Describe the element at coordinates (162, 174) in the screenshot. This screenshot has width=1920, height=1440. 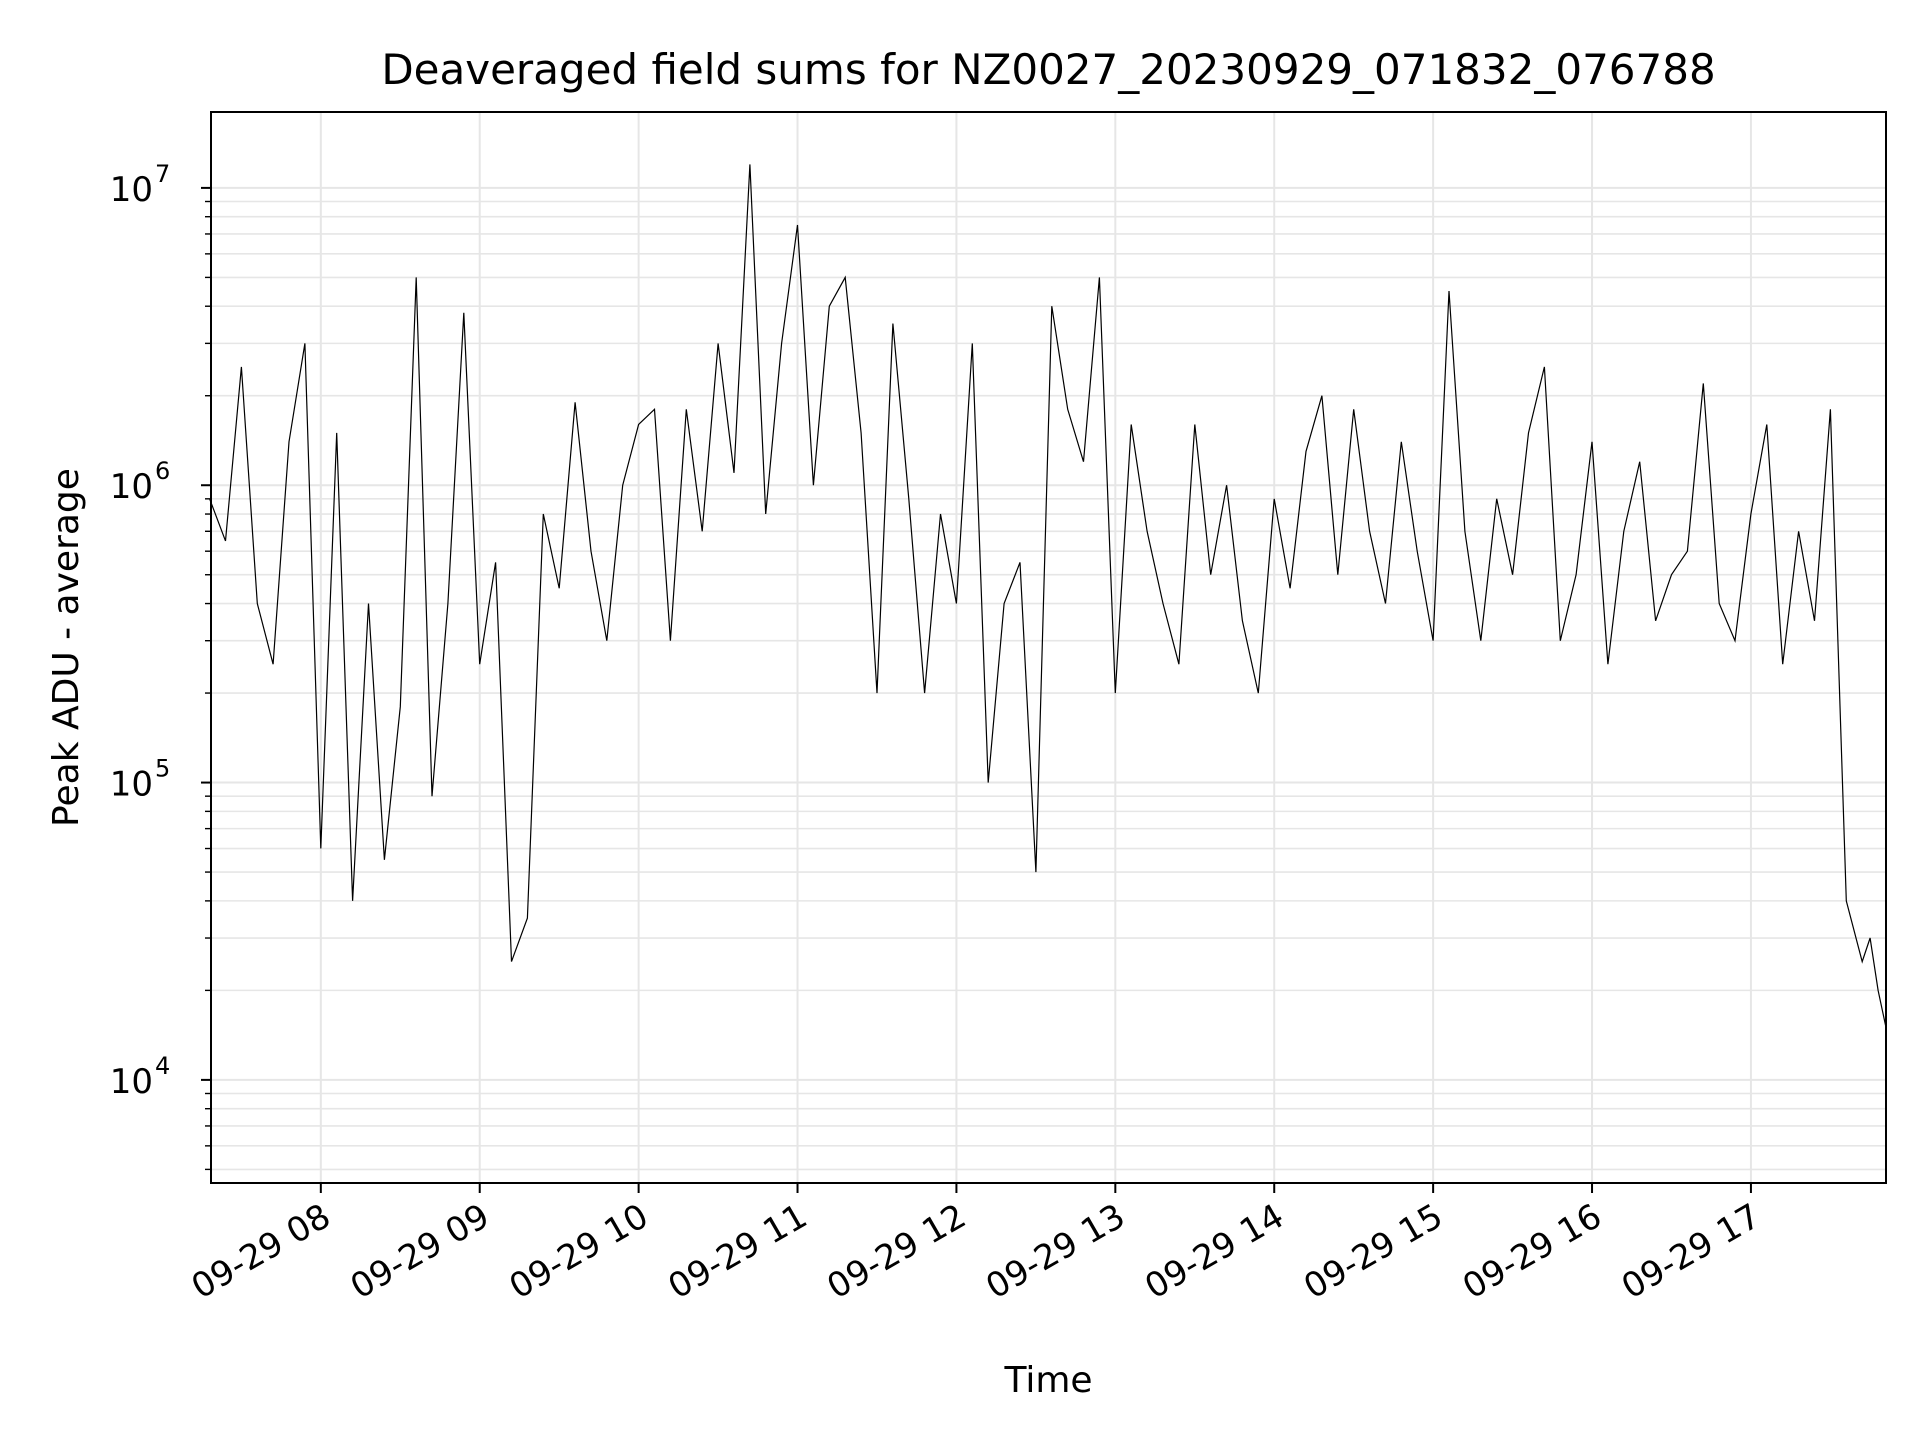
I see `y-tick-label-exponent: 7` at that location.